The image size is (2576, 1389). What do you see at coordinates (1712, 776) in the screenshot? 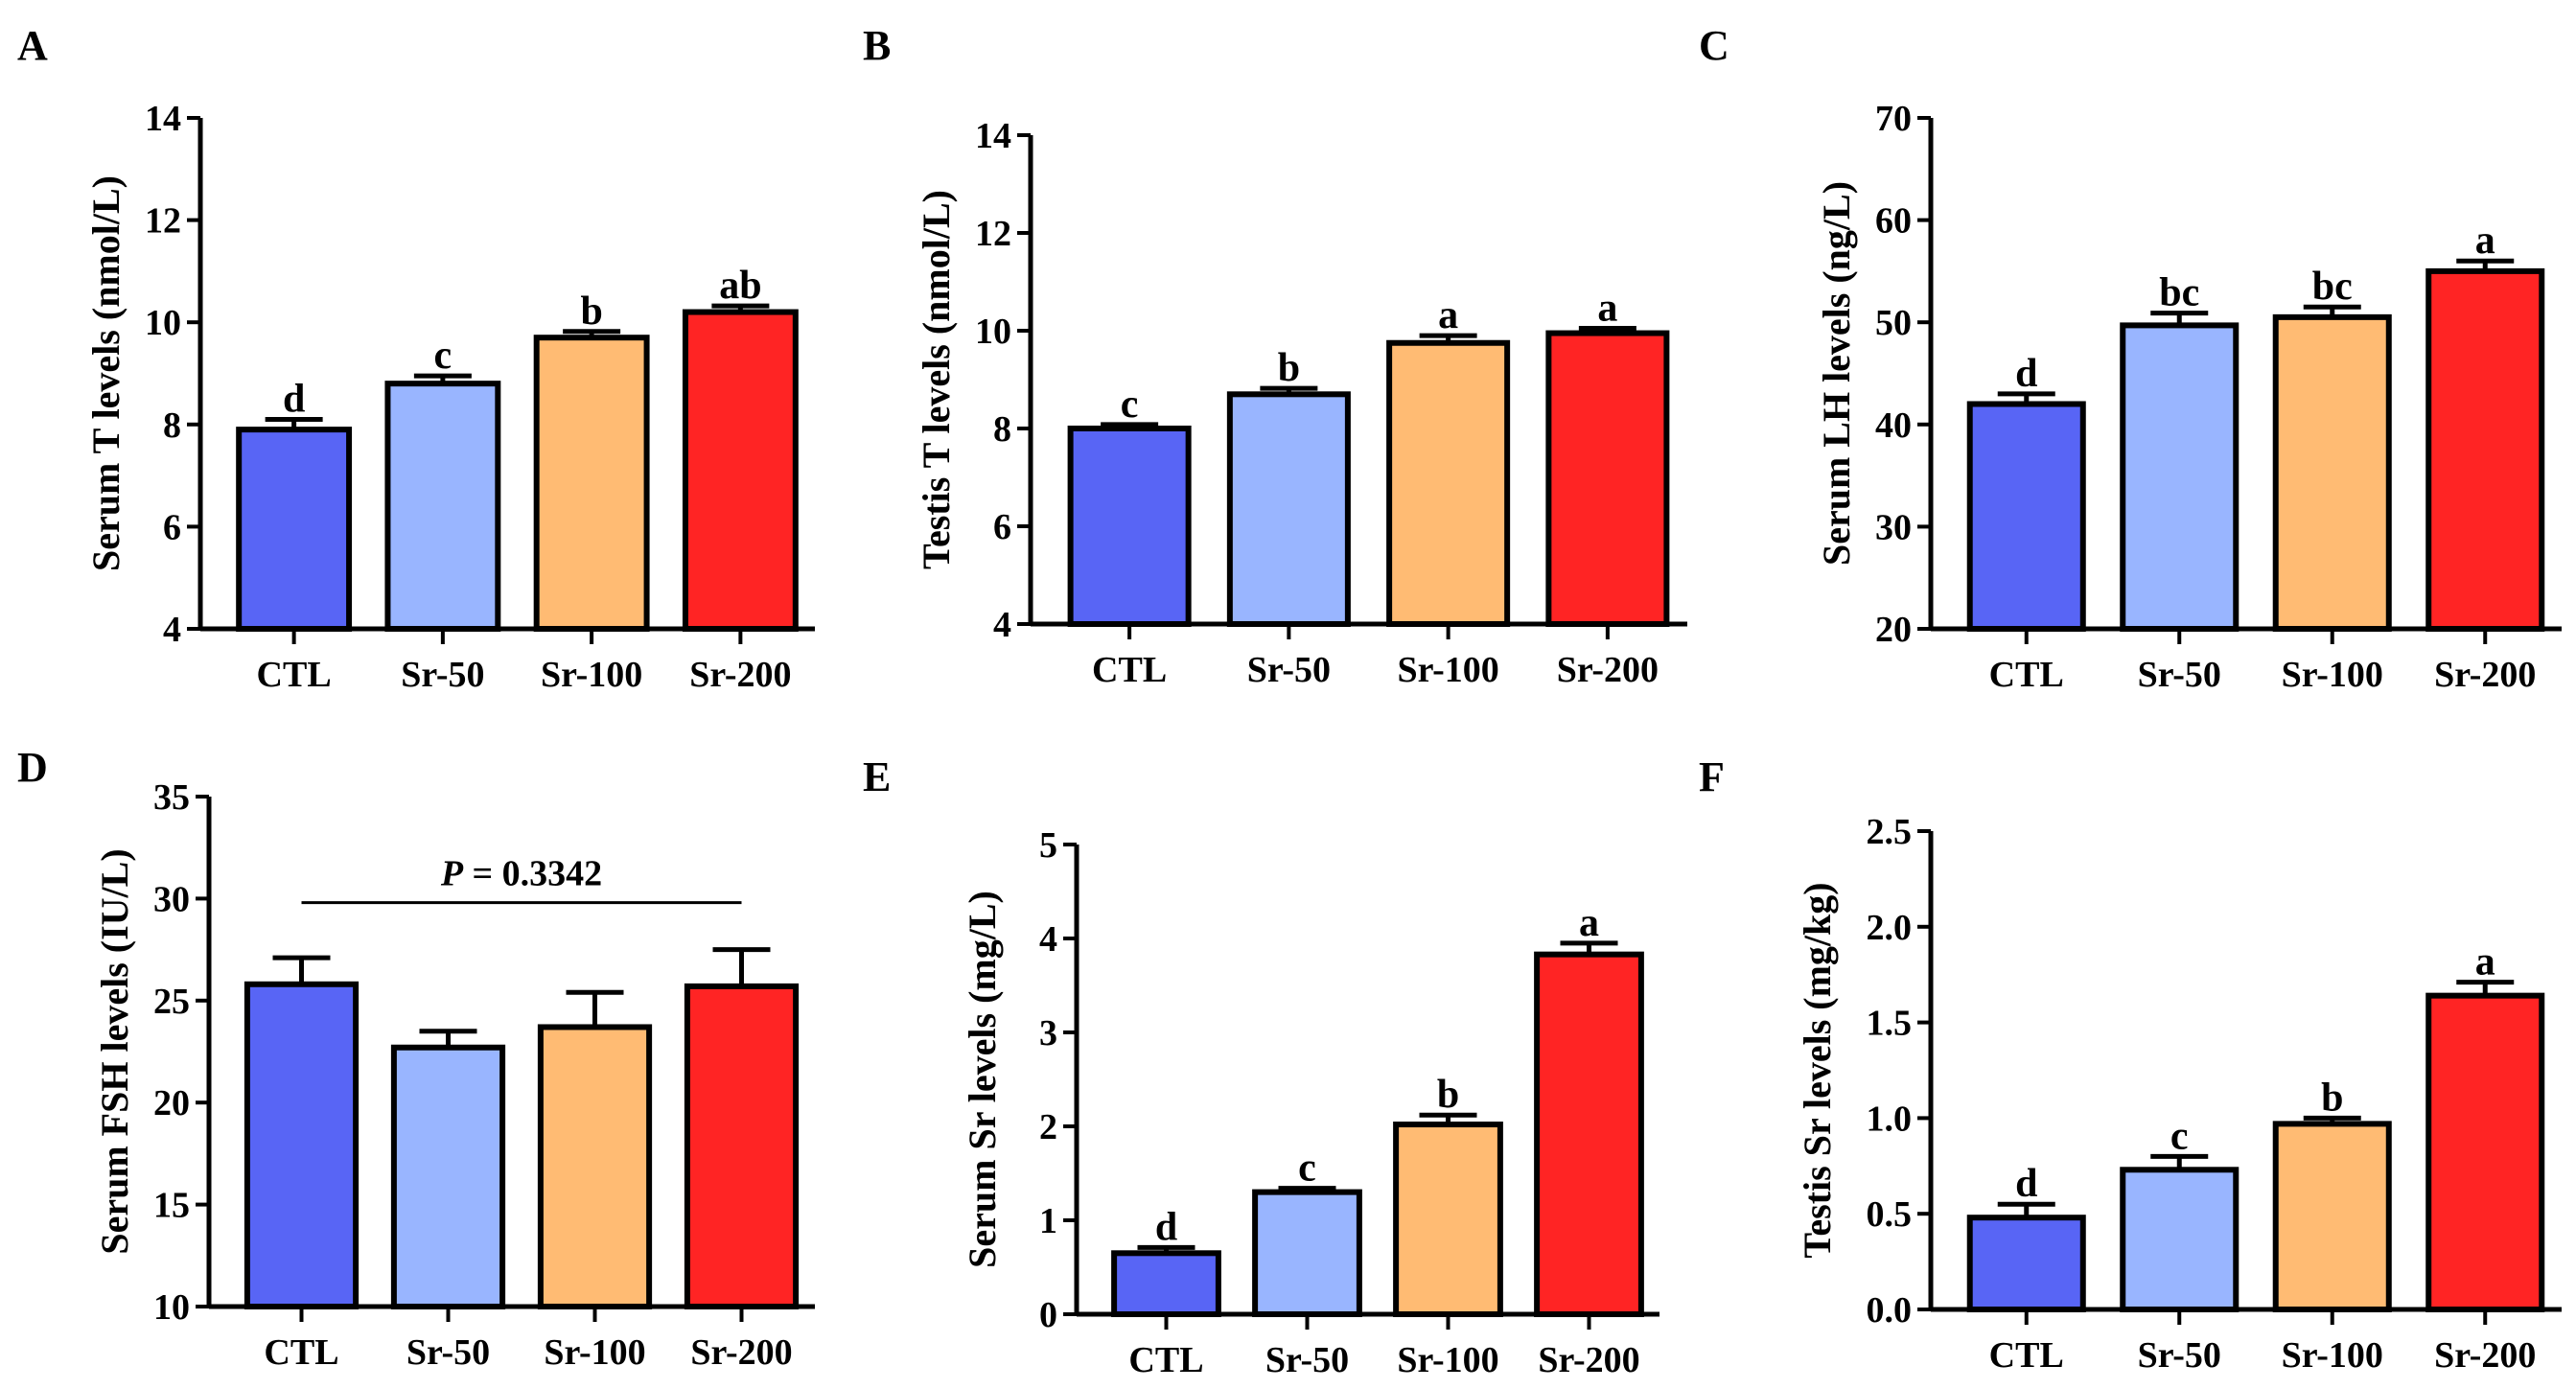
I see `panel-label: F` at bounding box center [1712, 776].